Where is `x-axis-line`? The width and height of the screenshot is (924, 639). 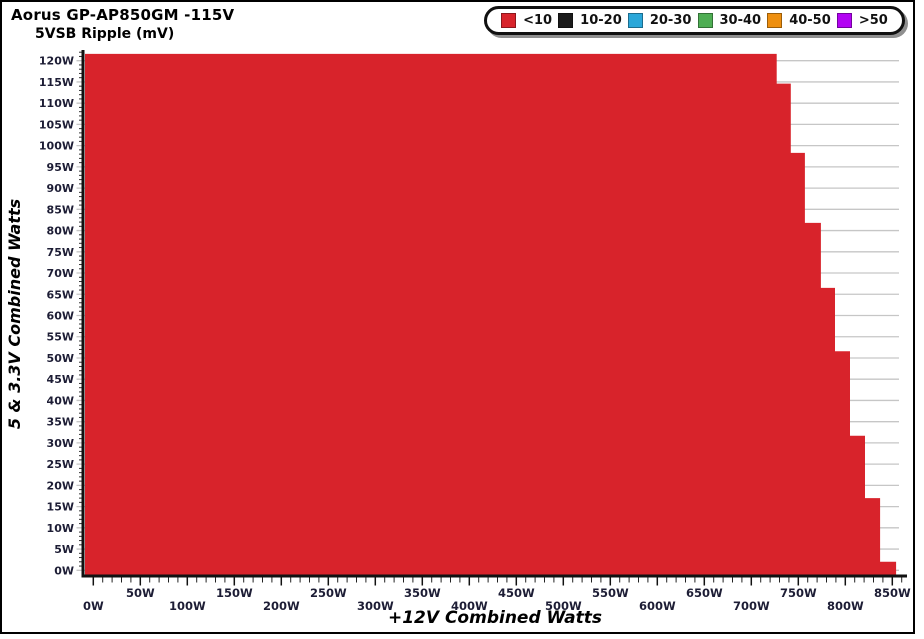
x-axis-line is located at coordinates (494, 576).